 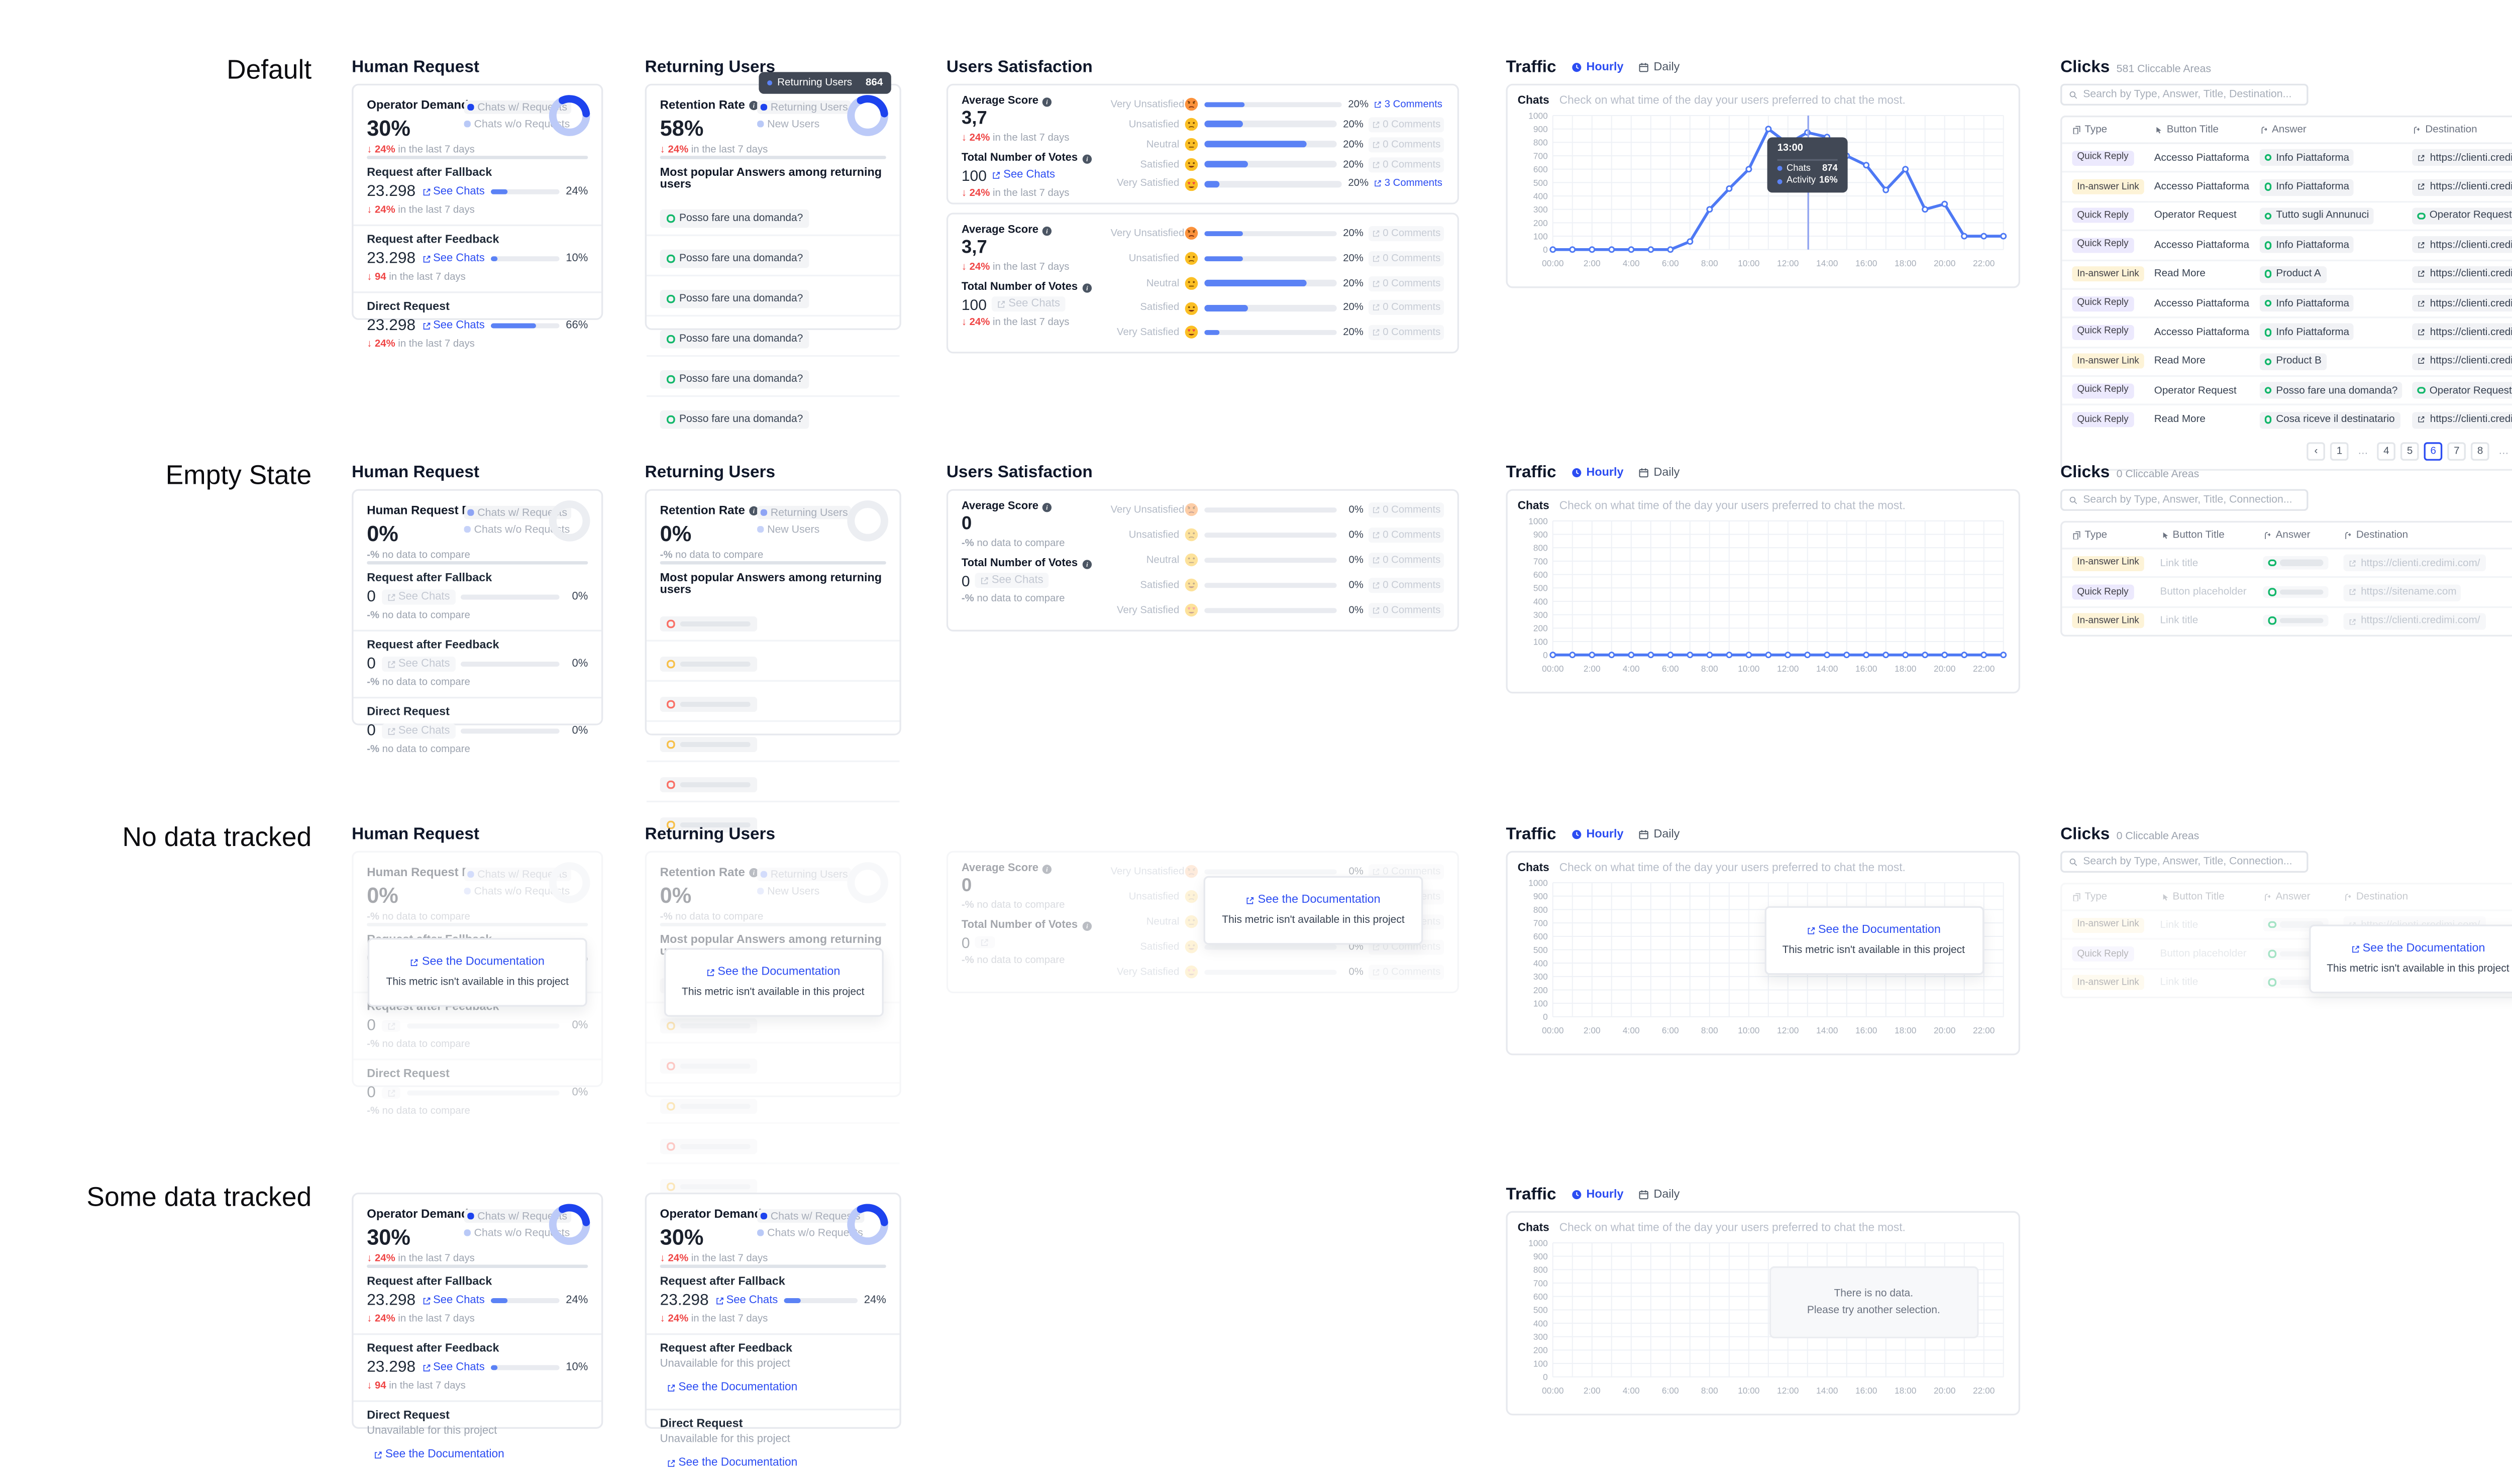 I want to click on page-button: 4, so click(x=2386, y=451).